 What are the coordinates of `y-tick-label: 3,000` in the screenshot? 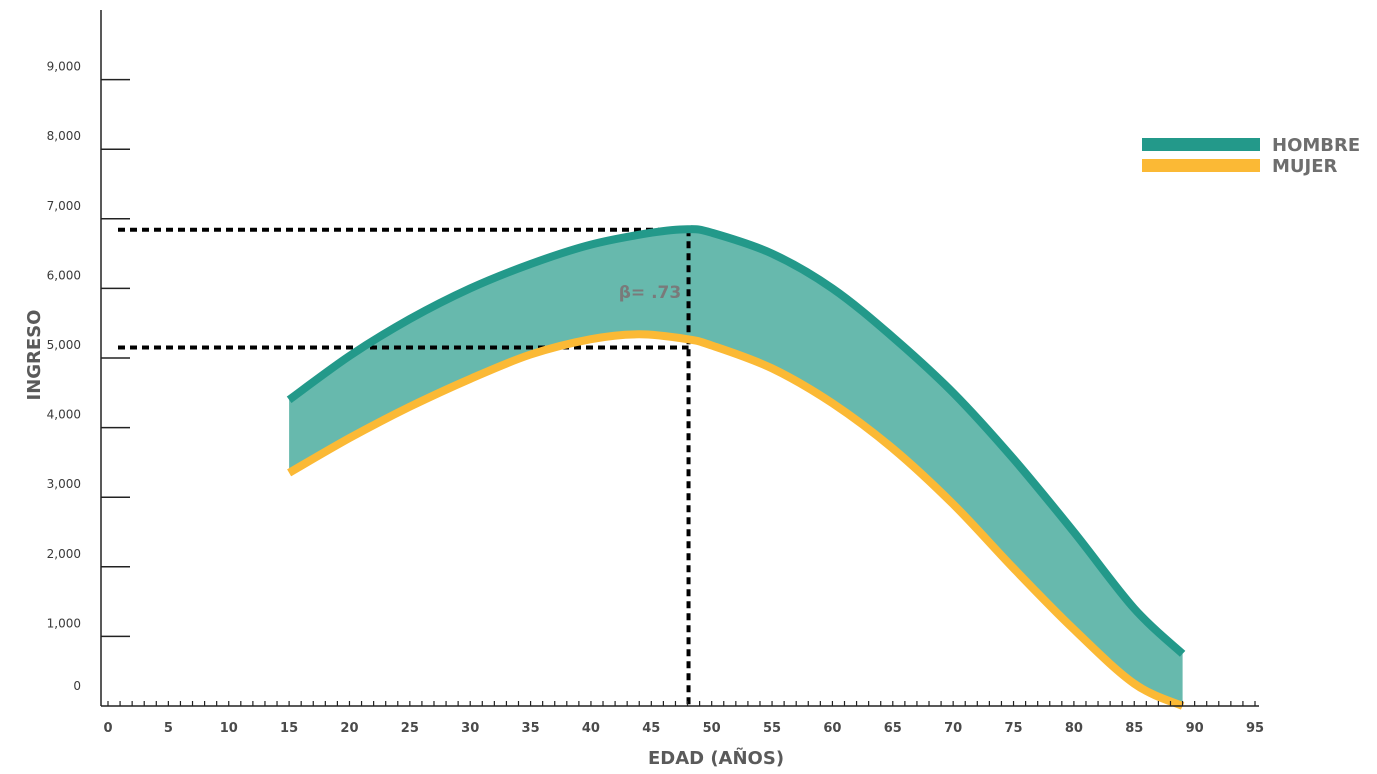 It's located at (64, 484).